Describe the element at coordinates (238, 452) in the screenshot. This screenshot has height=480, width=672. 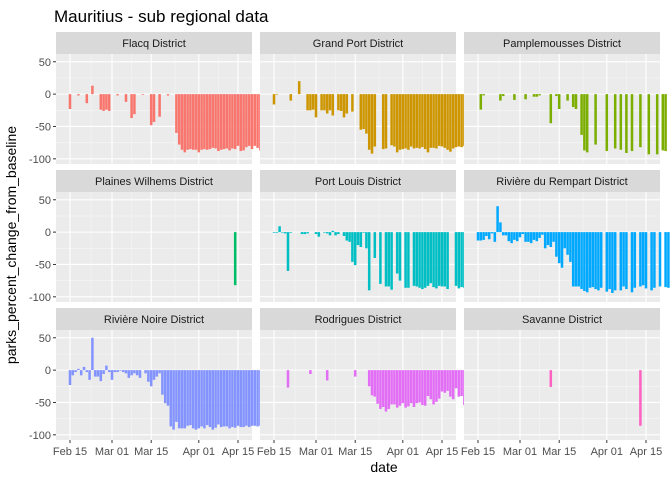
I see `x-tick-label: Apr 15` at that location.